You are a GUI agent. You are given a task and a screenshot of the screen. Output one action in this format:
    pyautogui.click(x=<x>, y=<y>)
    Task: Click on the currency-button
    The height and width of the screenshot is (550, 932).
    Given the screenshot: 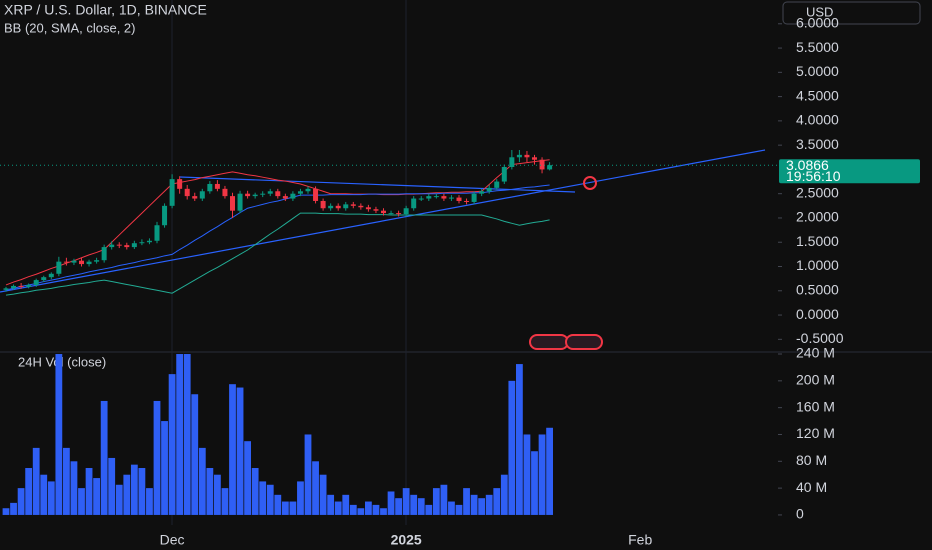 What is the action you would take?
    pyautogui.click(x=851, y=13)
    